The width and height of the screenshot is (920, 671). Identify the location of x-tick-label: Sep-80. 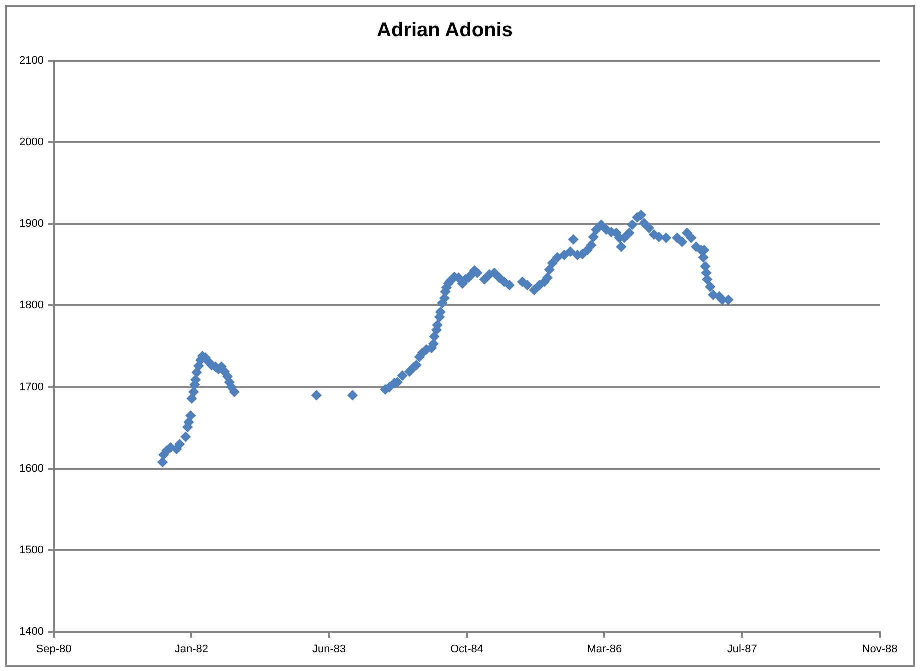
(54, 650).